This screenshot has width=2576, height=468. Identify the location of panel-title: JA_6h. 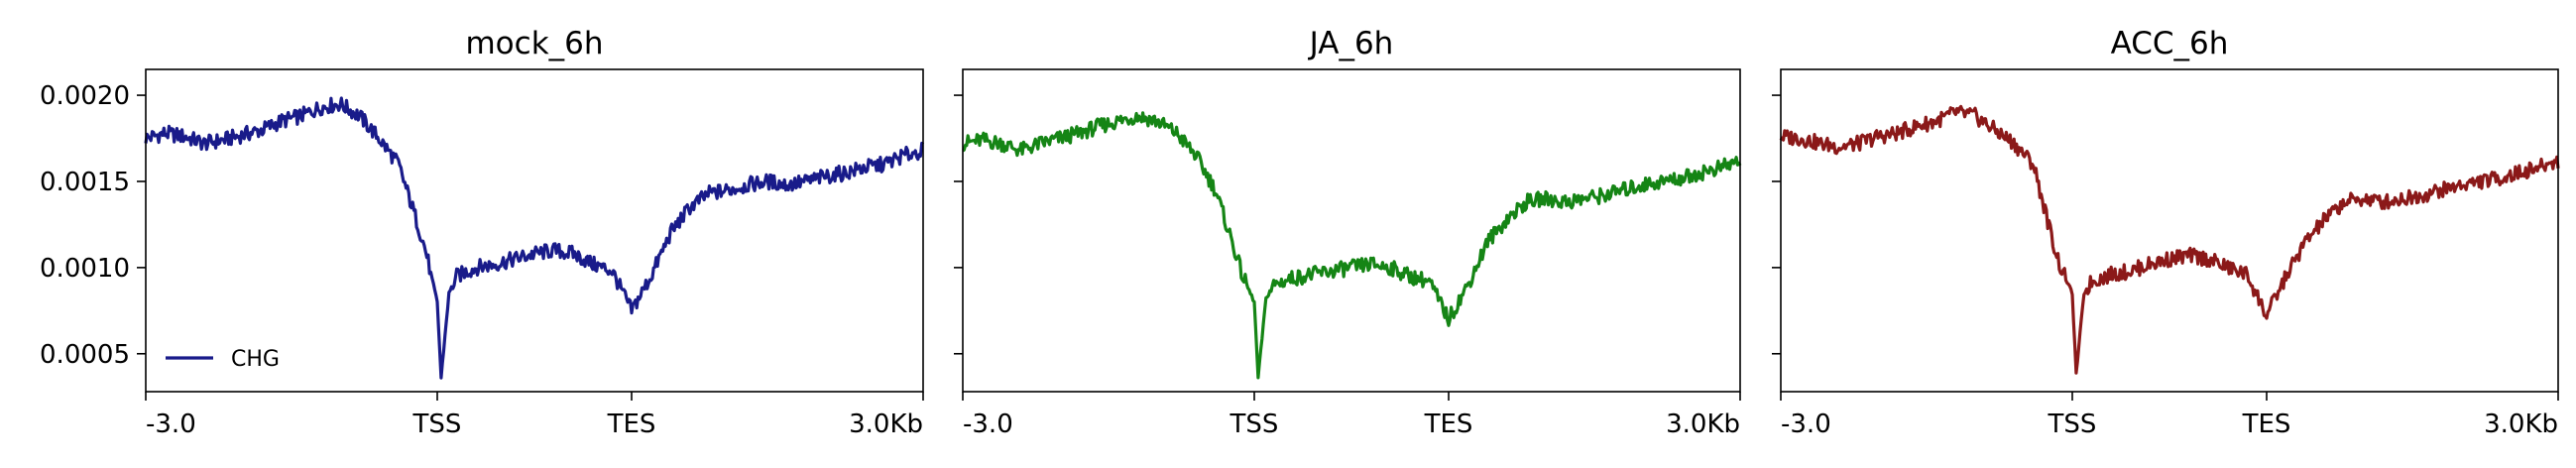
(1351, 43).